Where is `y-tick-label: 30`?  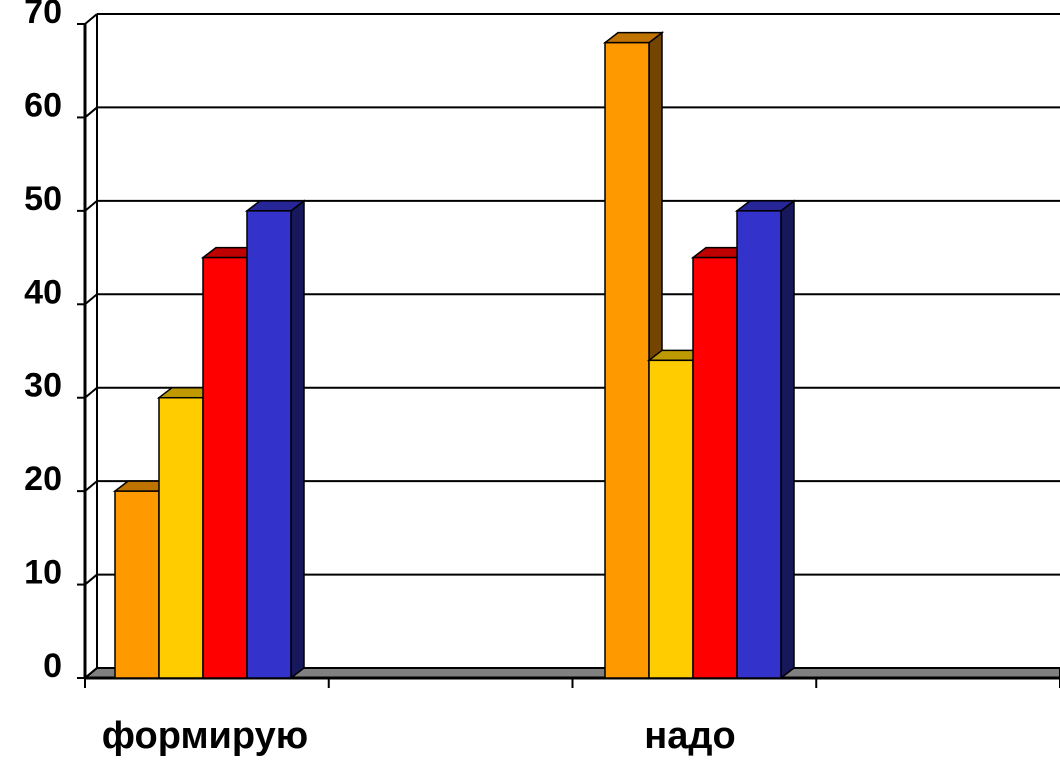
y-tick-label: 30 is located at coordinates (43, 386).